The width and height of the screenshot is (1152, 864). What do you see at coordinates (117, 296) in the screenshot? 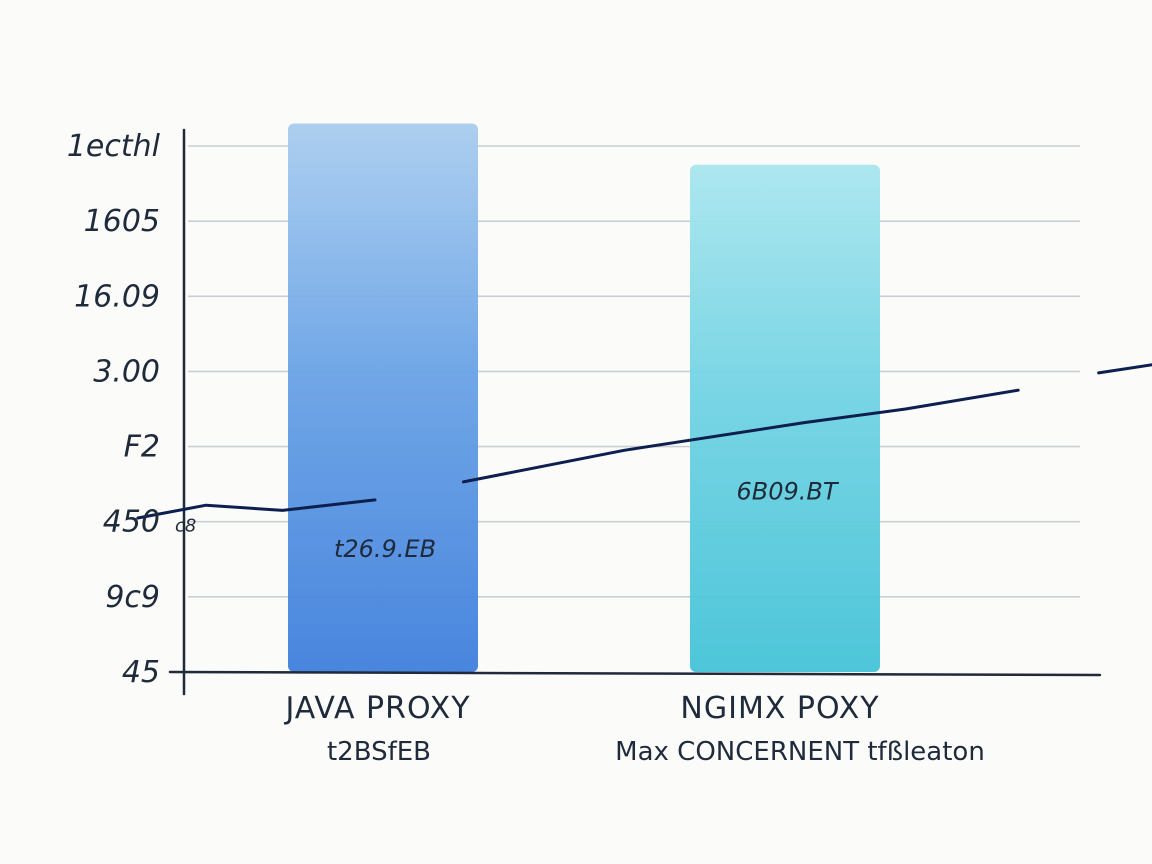
I see `y-tick-label: 16.09` at bounding box center [117, 296].